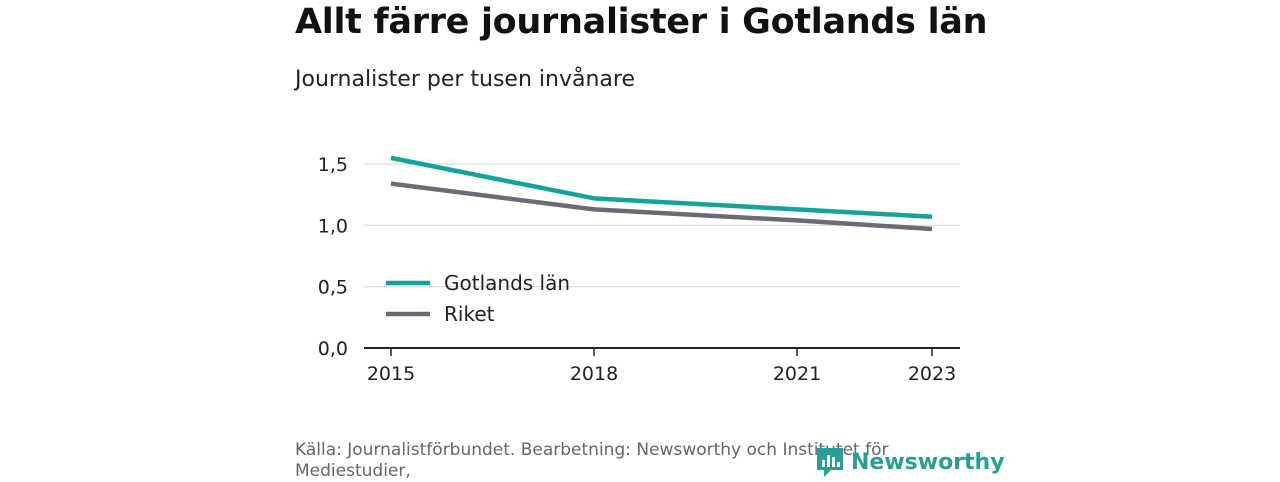  I want to click on series-line-gotlands-län, so click(661, 187).